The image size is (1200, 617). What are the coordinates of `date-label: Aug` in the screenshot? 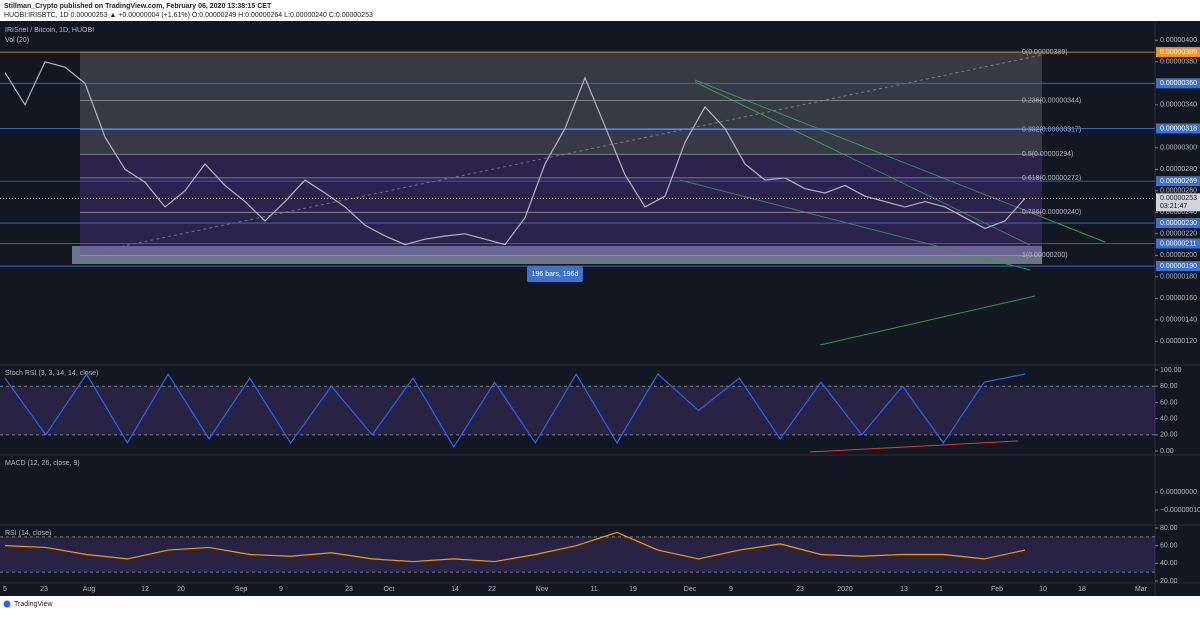 It's located at (89, 589).